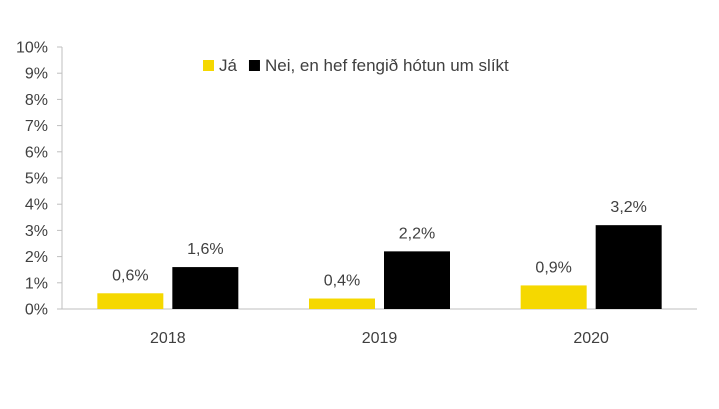 The width and height of the screenshot is (719, 409). What do you see at coordinates (36, 152) in the screenshot?
I see `y-tick-label: 6%` at bounding box center [36, 152].